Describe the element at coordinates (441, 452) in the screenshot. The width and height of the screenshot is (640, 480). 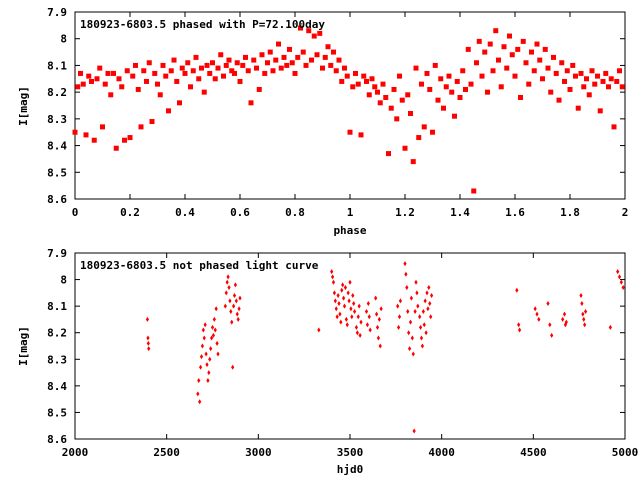
I see `unphased-x-tick-label: 4000` at that location.